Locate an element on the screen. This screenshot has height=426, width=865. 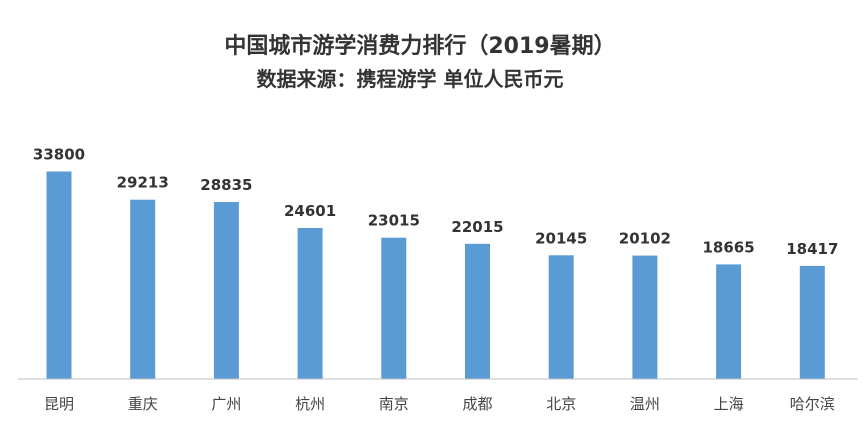
category-label: 杭州 is located at coordinates (310, 404).